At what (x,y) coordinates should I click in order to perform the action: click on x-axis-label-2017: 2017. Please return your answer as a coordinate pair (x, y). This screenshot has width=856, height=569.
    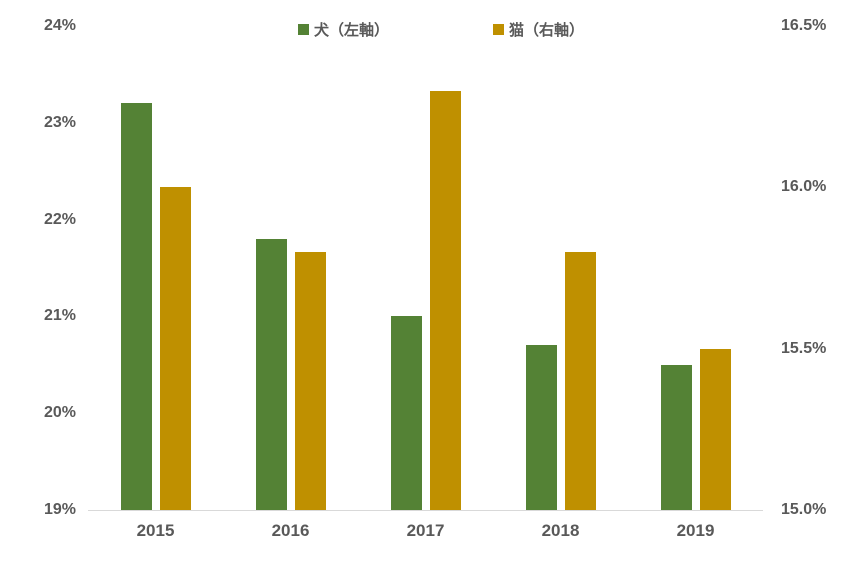
    Looking at the image, I should click on (425, 530).